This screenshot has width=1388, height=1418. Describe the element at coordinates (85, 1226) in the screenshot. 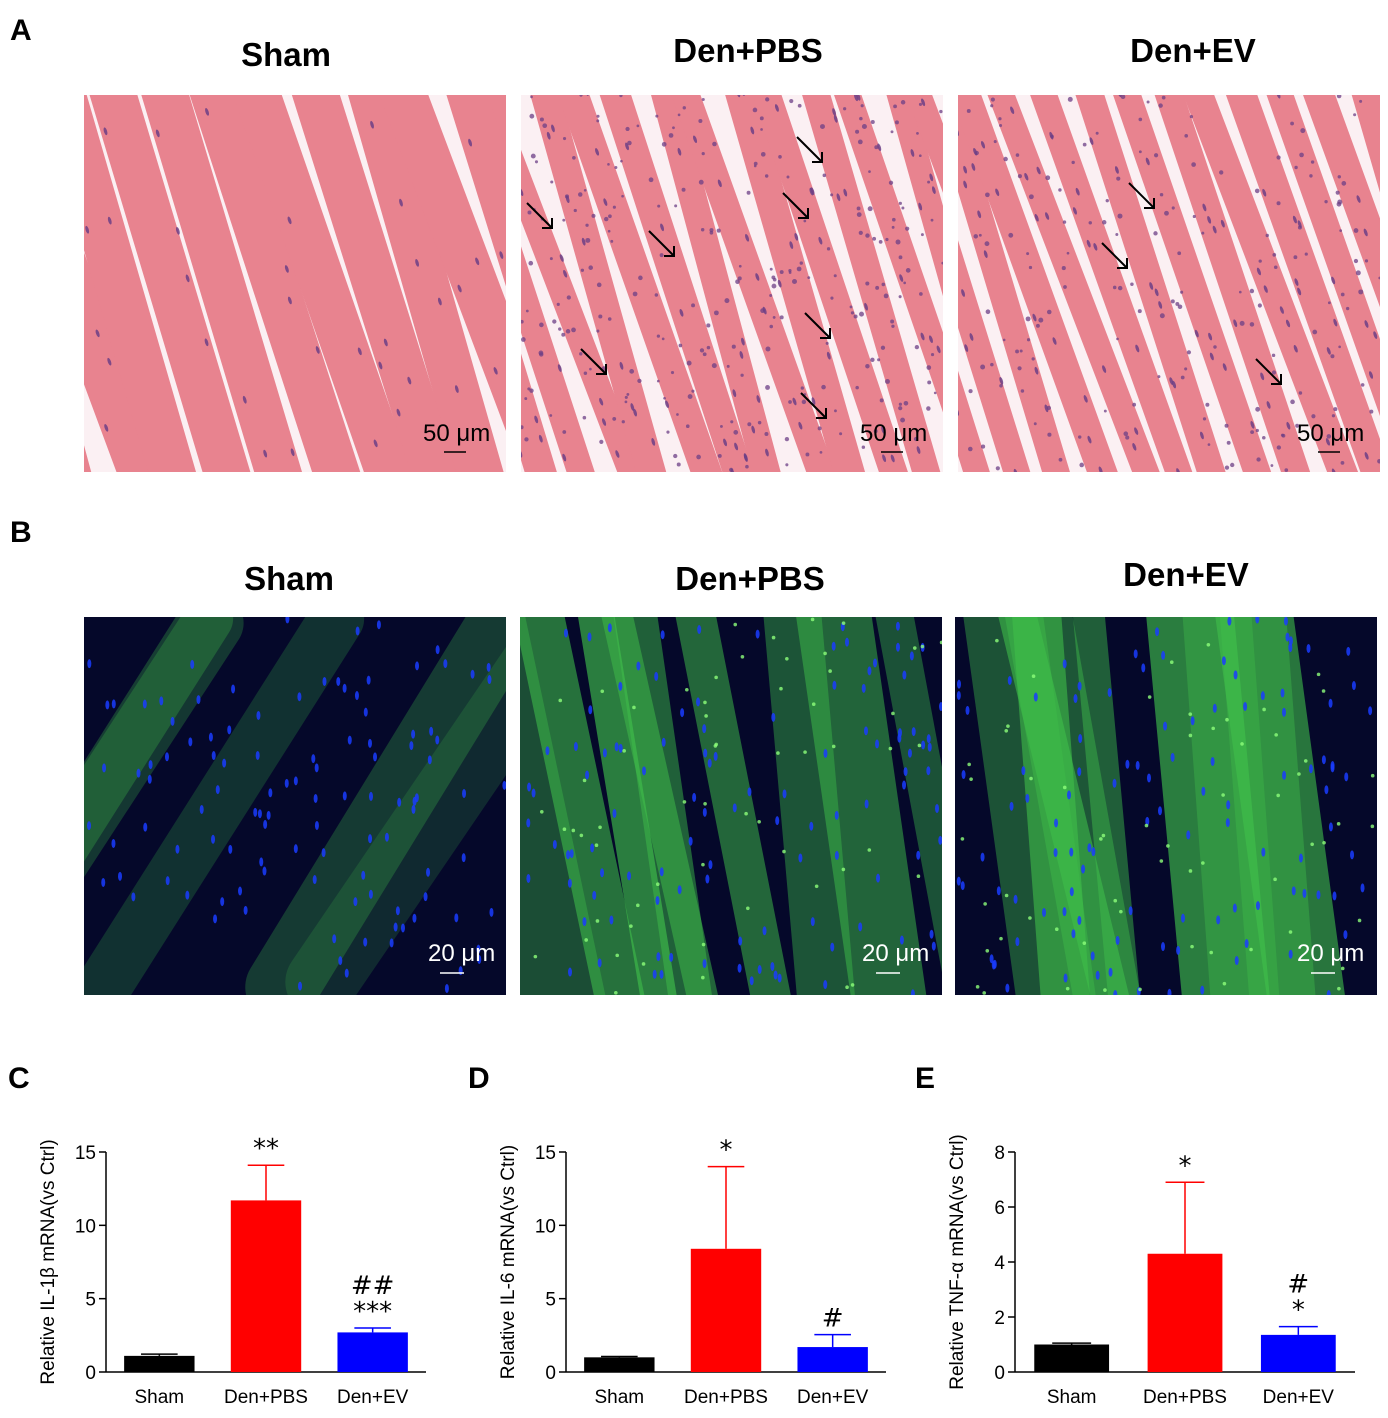

I see `y-tick-label: 10` at that location.